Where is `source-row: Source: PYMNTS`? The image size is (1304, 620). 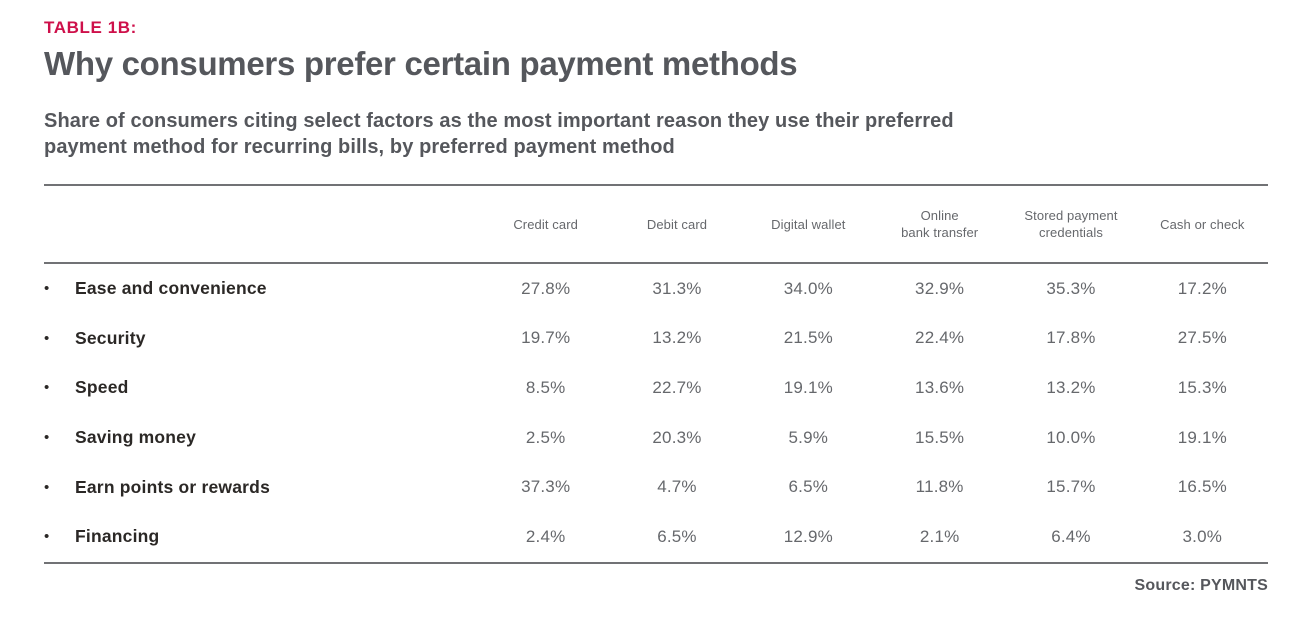 source-row: Source: PYMNTS is located at coordinates (656, 586).